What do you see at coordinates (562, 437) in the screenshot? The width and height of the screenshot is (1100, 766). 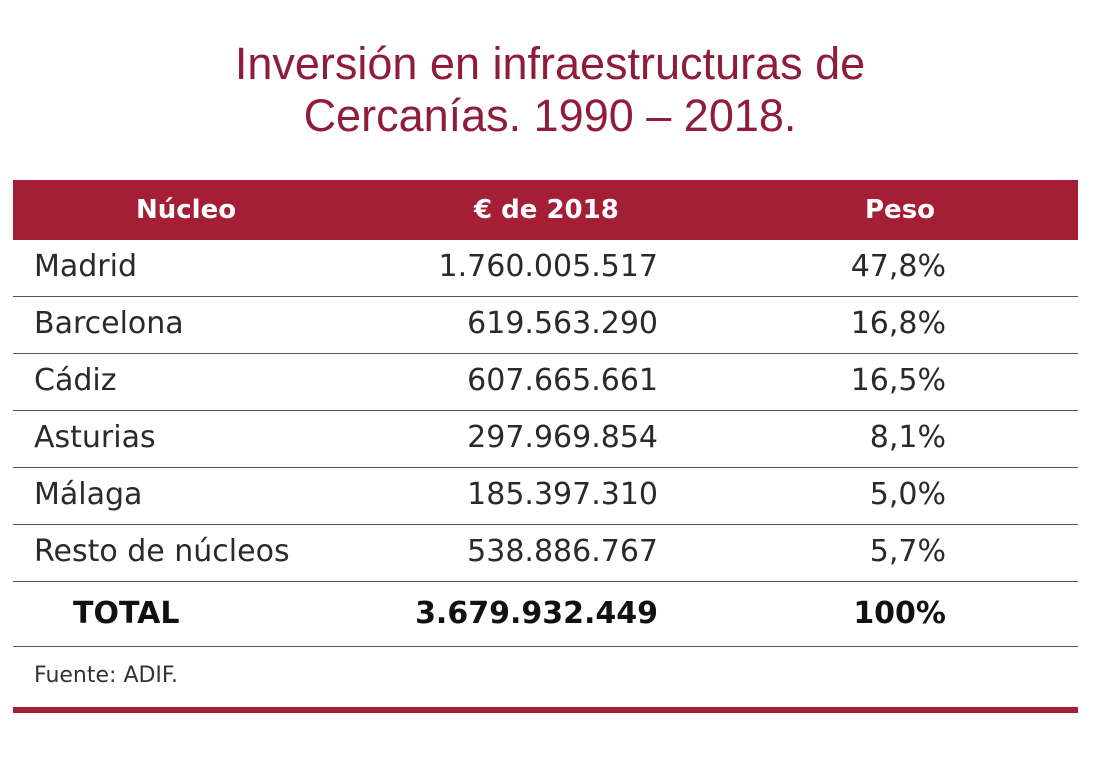 I see `cell-euros: 297.969.854` at bounding box center [562, 437].